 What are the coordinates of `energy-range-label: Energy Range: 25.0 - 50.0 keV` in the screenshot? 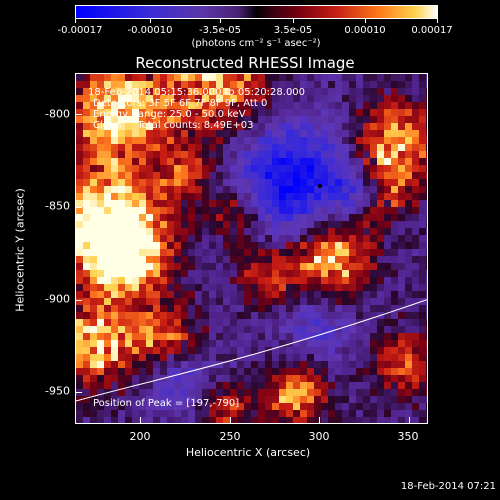 It's located at (169, 114).